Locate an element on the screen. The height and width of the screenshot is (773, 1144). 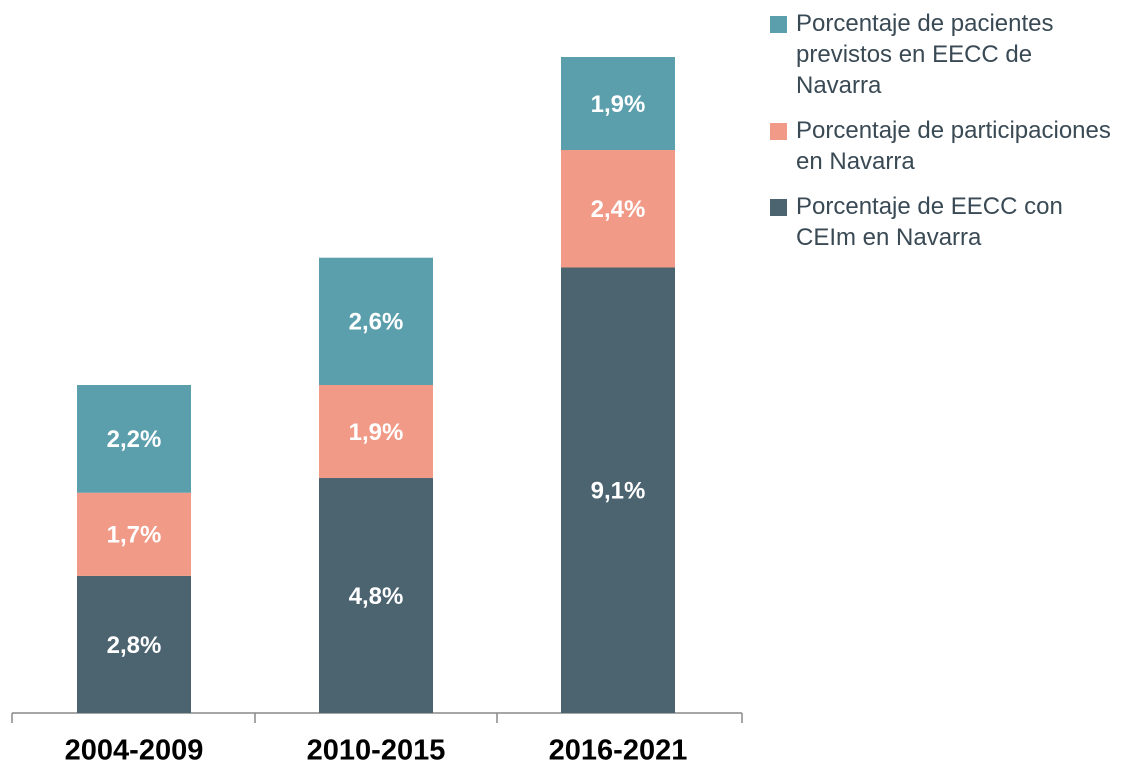
data-label: 2,8% is located at coordinates (134, 645).